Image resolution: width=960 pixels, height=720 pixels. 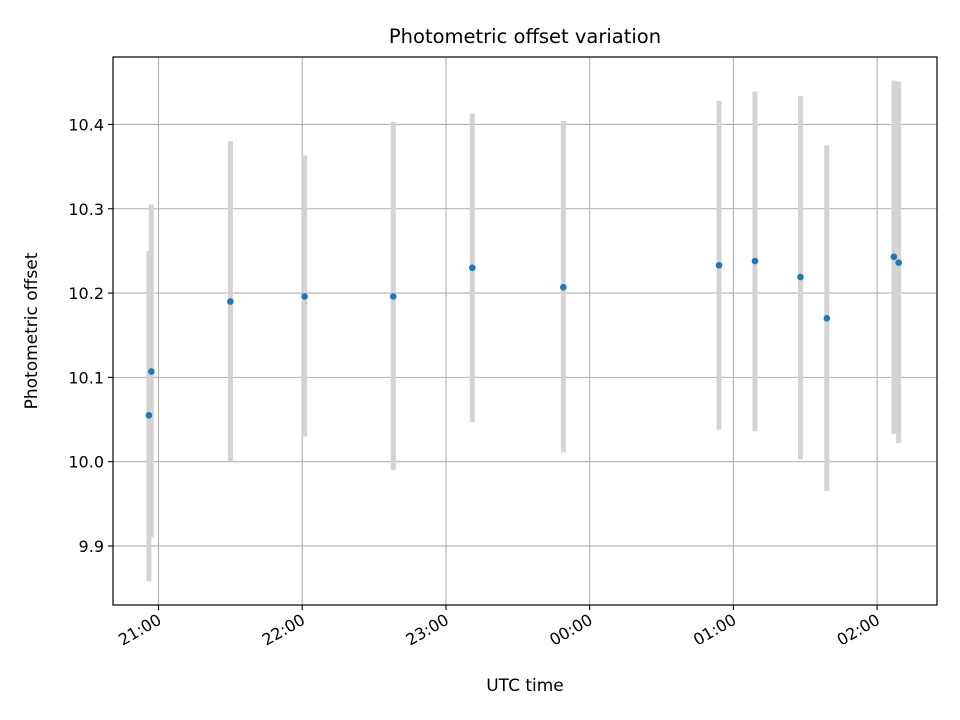 What do you see at coordinates (570, 630) in the screenshot?
I see `x-tick-label: 00:00` at bounding box center [570, 630].